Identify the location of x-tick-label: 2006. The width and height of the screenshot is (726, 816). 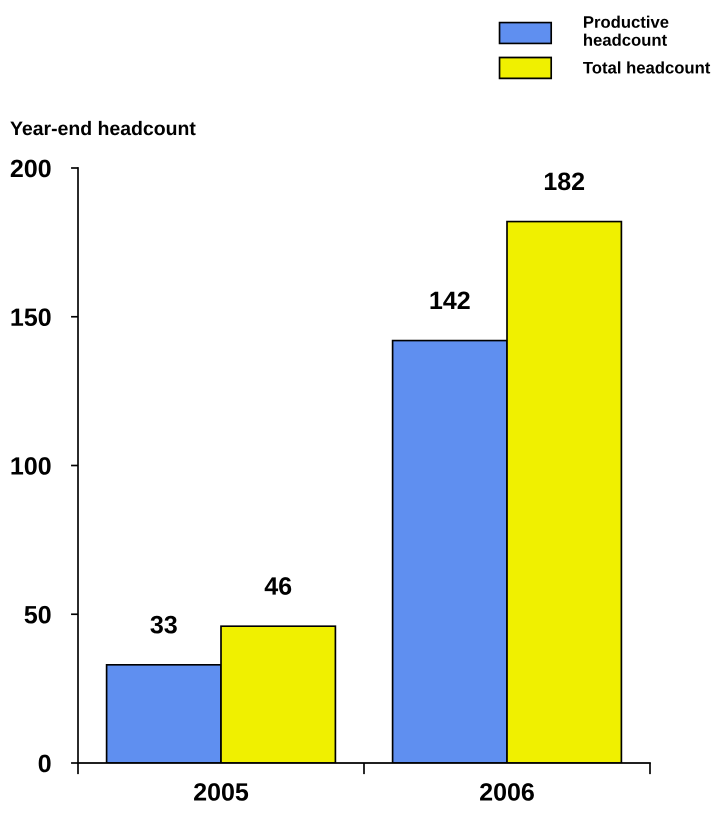
(507, 792).